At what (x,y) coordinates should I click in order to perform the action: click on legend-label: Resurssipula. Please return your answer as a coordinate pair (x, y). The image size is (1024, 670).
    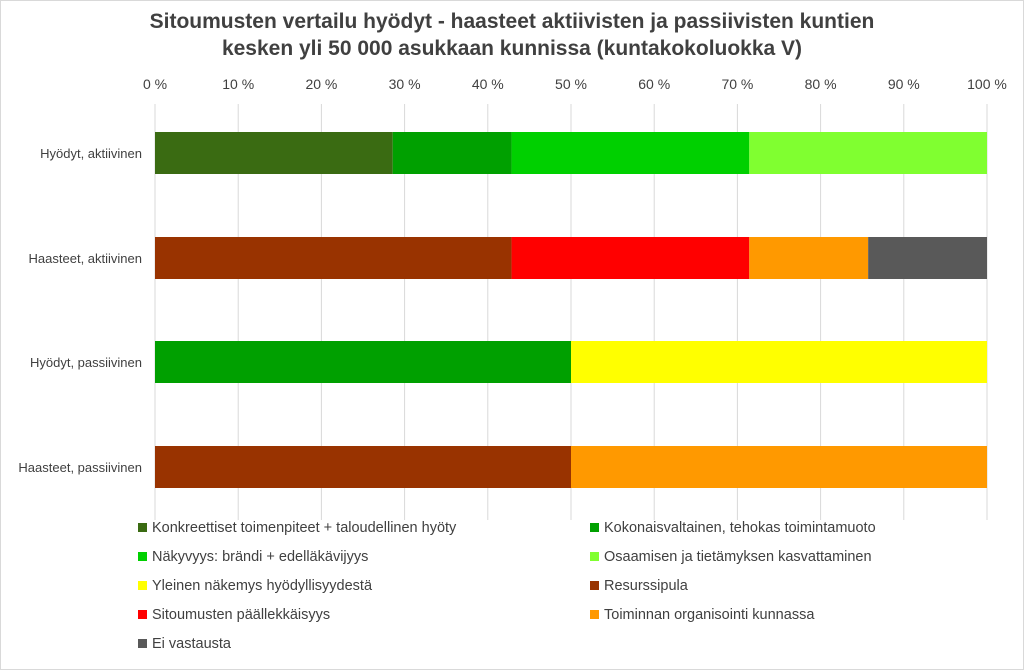
    Looking at the image, I should click on (646, 585).